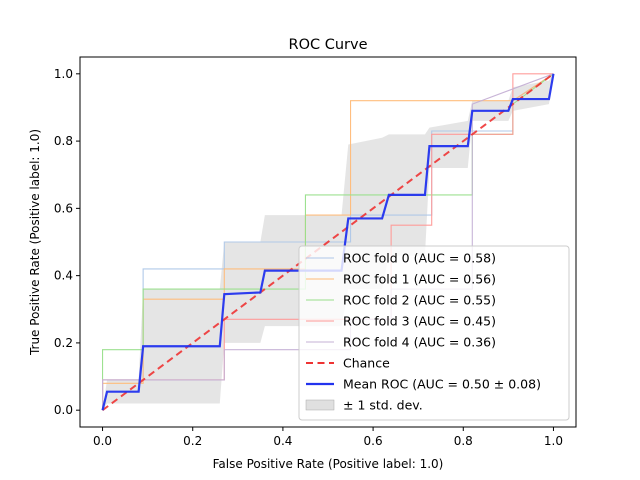  What do you see at coordinates (328, 45) in the screenshot?
I see `chart-title: ROC Curve` at bounding box center [328, 45].